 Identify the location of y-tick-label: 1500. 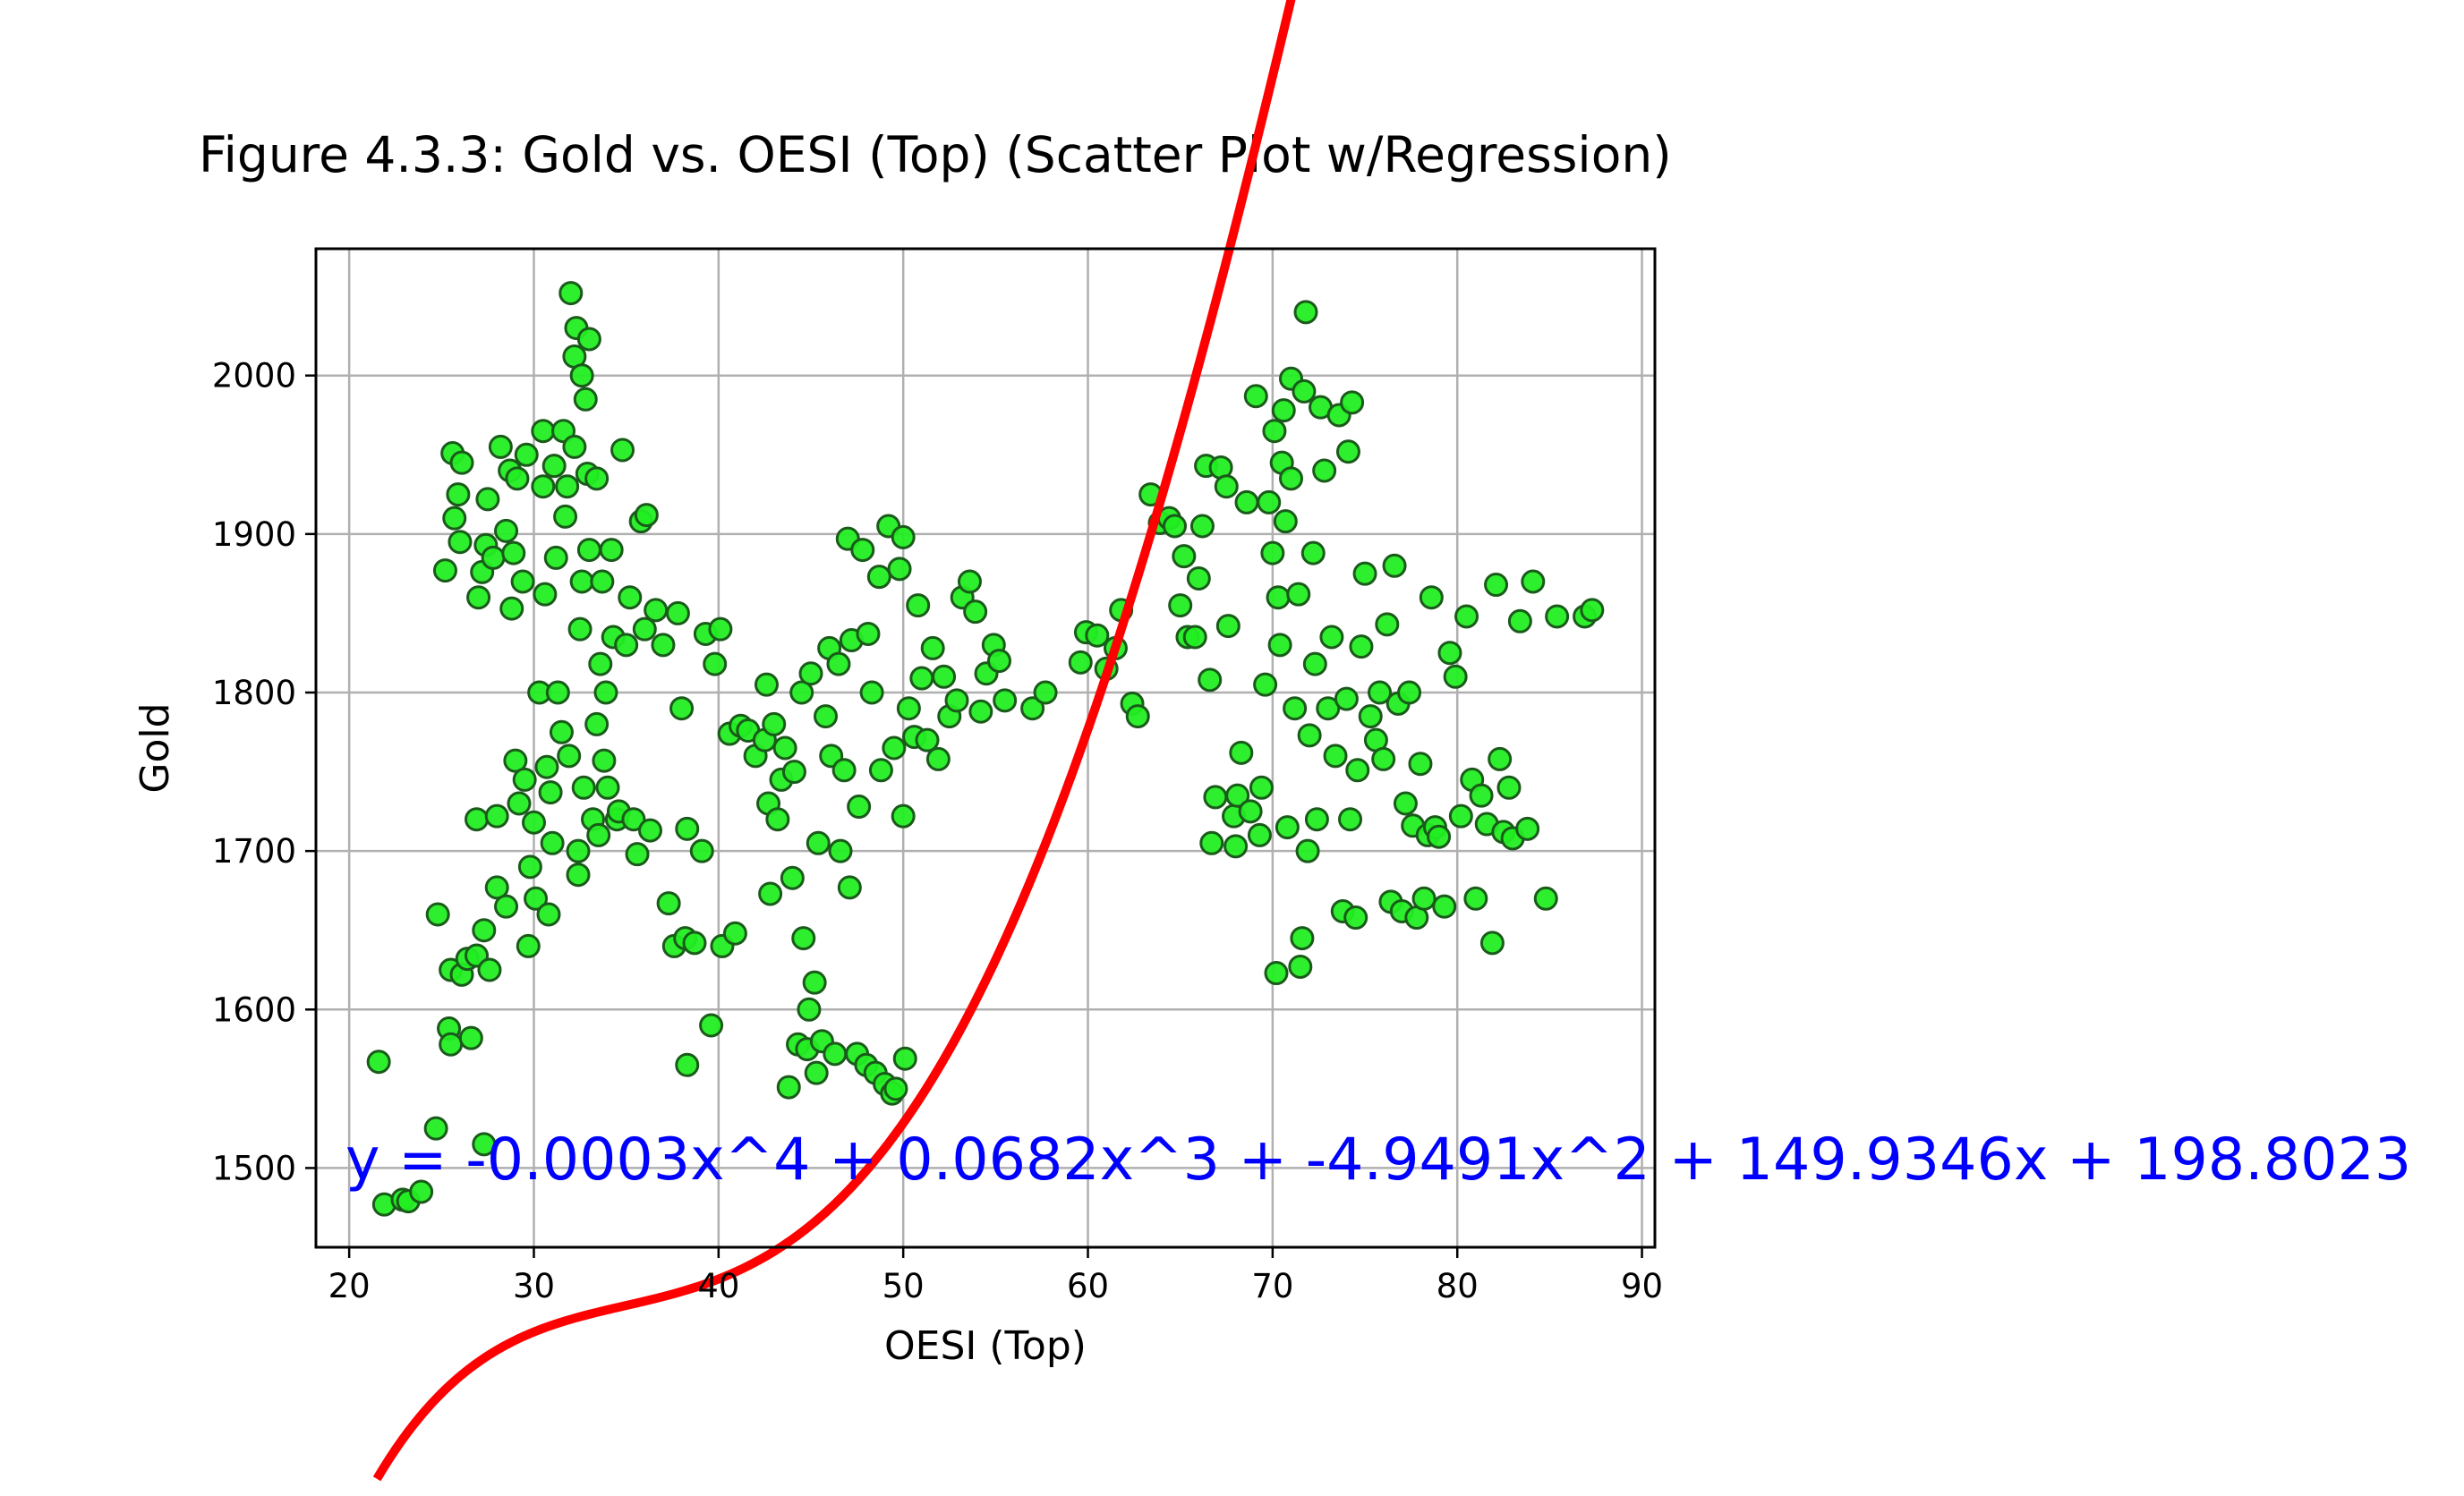
(254, 1168).